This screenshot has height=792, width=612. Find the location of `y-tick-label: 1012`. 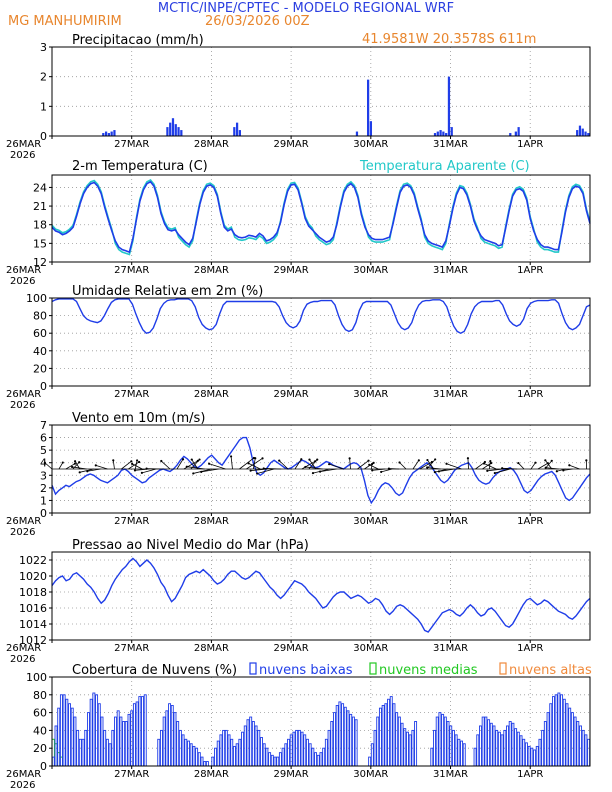

y-tick-label: 1012 is located at coordinates (33, 640).